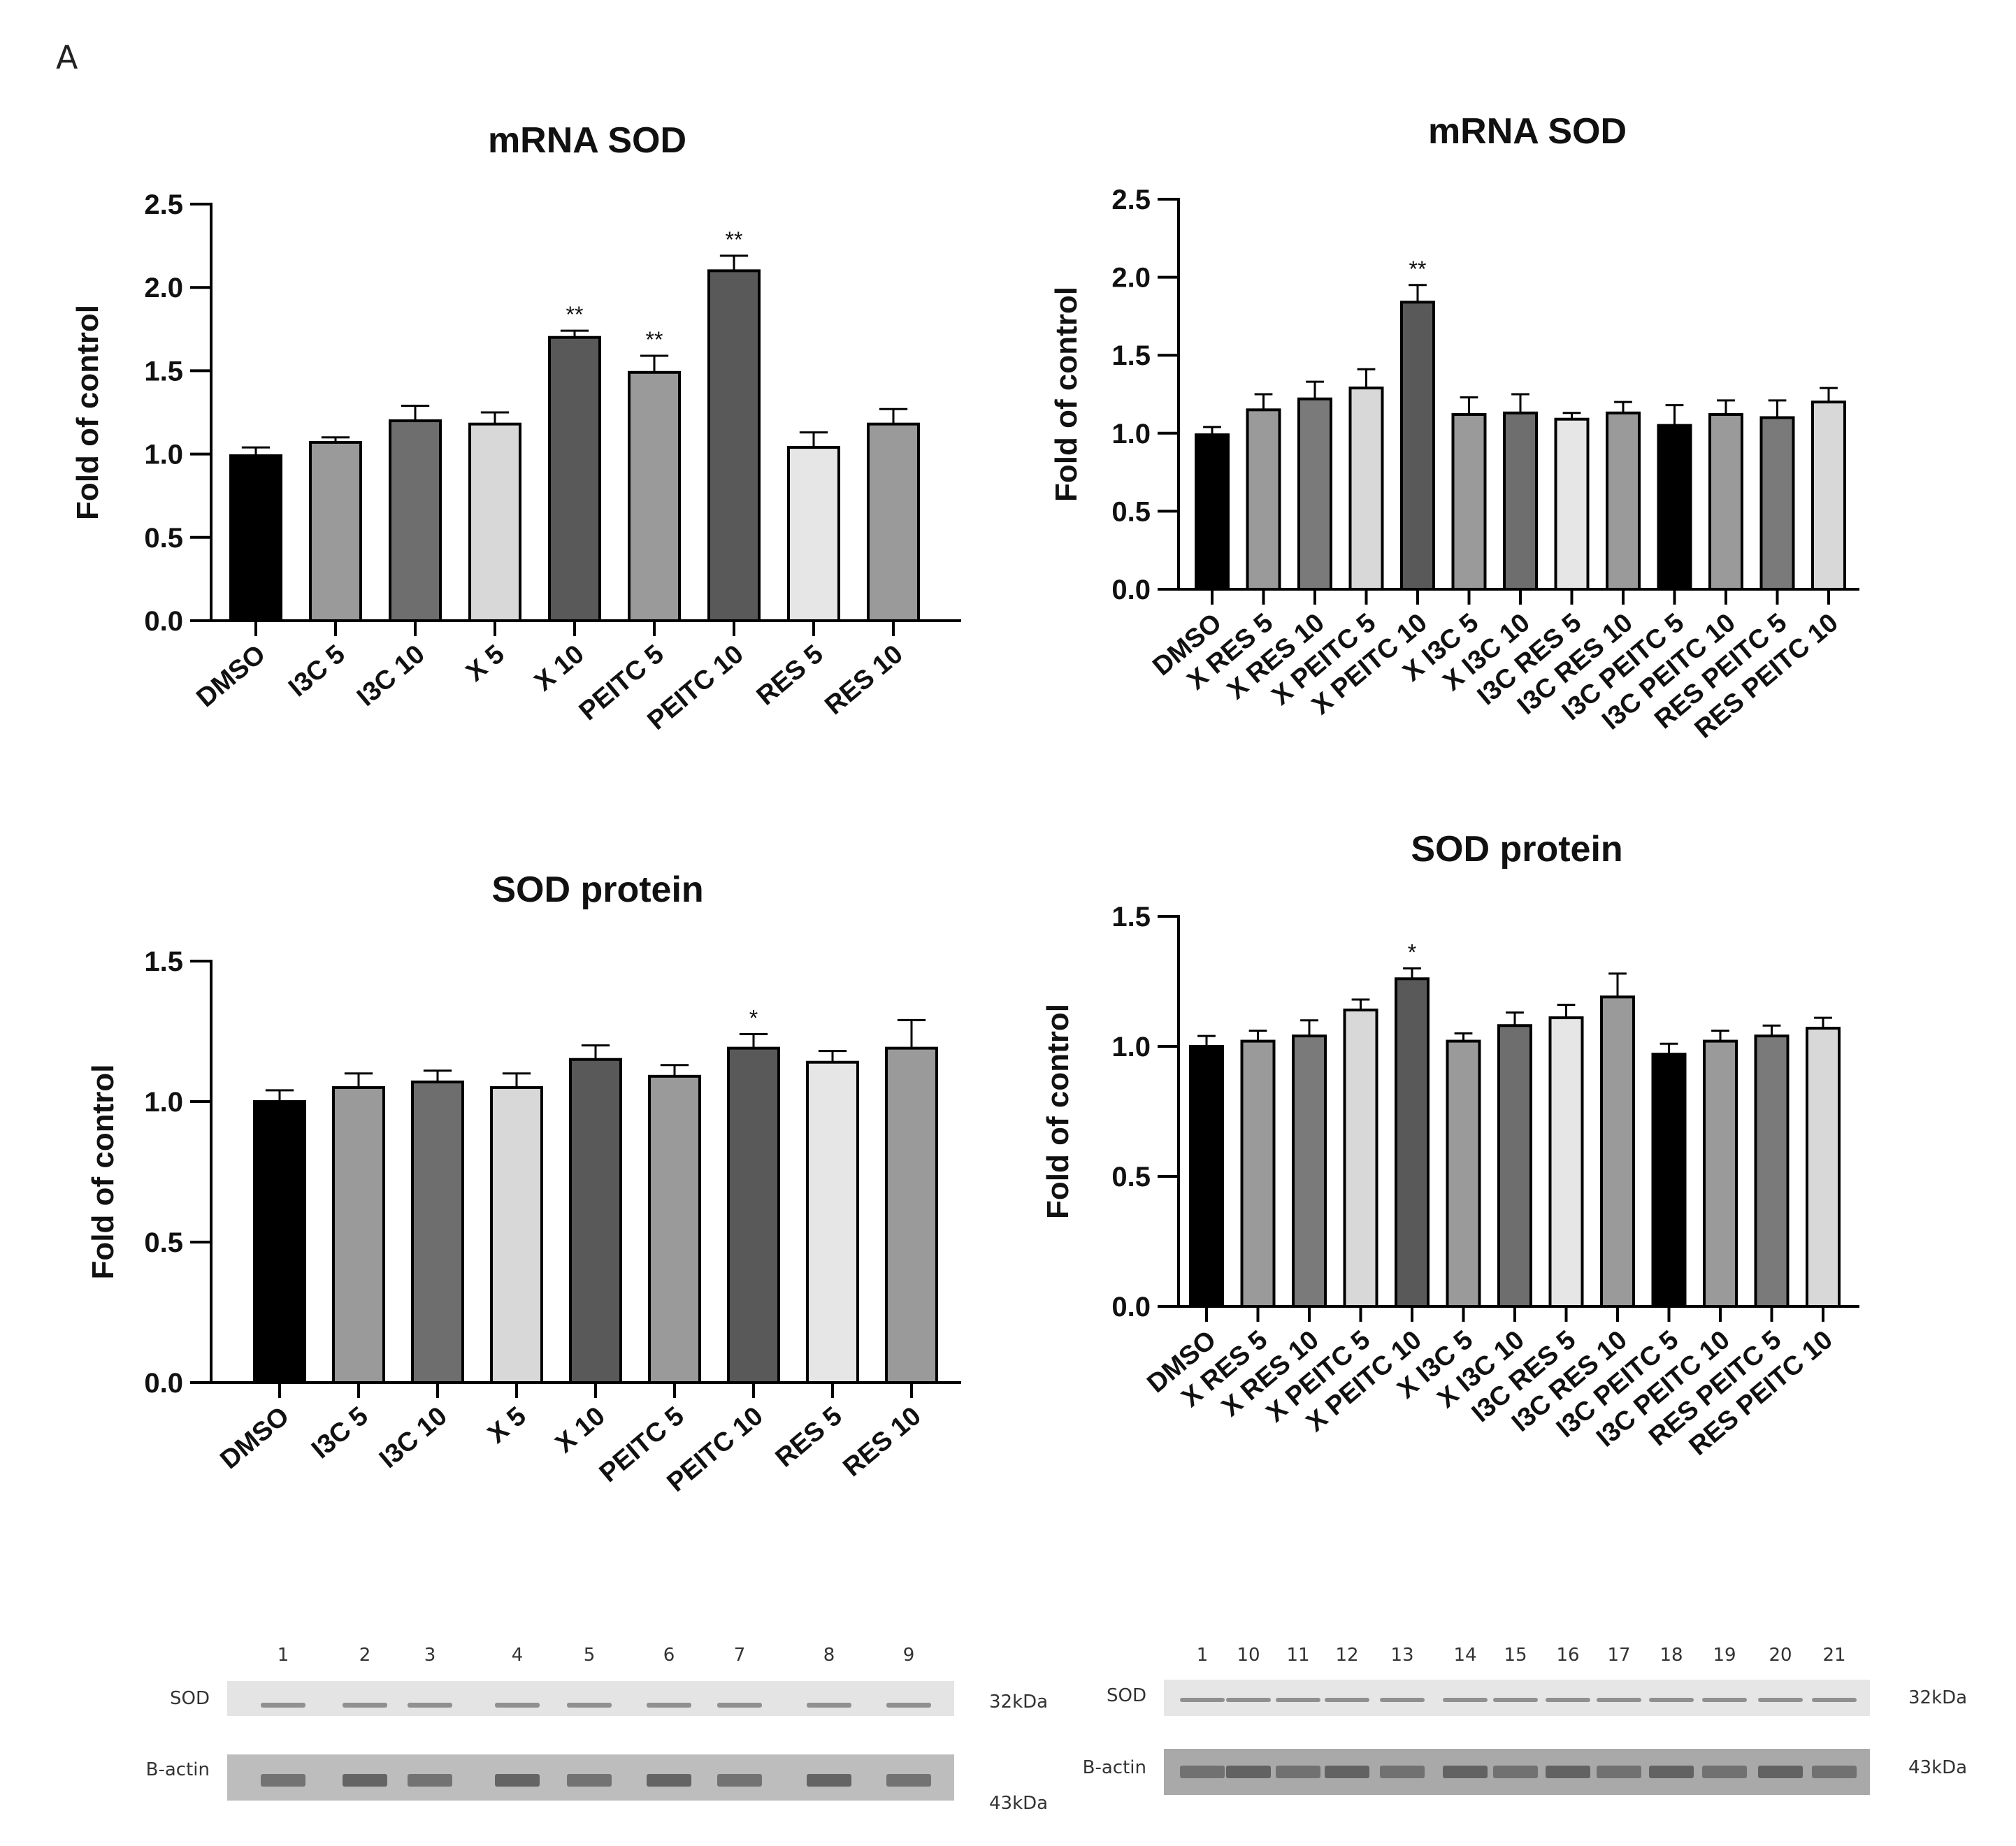  I want to click on category-label: X 10, so click(559, 668).